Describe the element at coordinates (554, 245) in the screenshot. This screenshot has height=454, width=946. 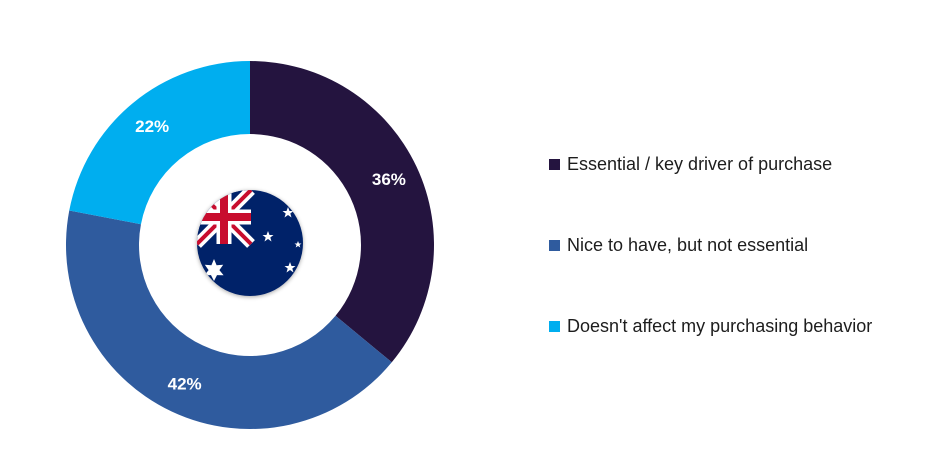
I see `legend-swatch-nice-to-have` at that location.